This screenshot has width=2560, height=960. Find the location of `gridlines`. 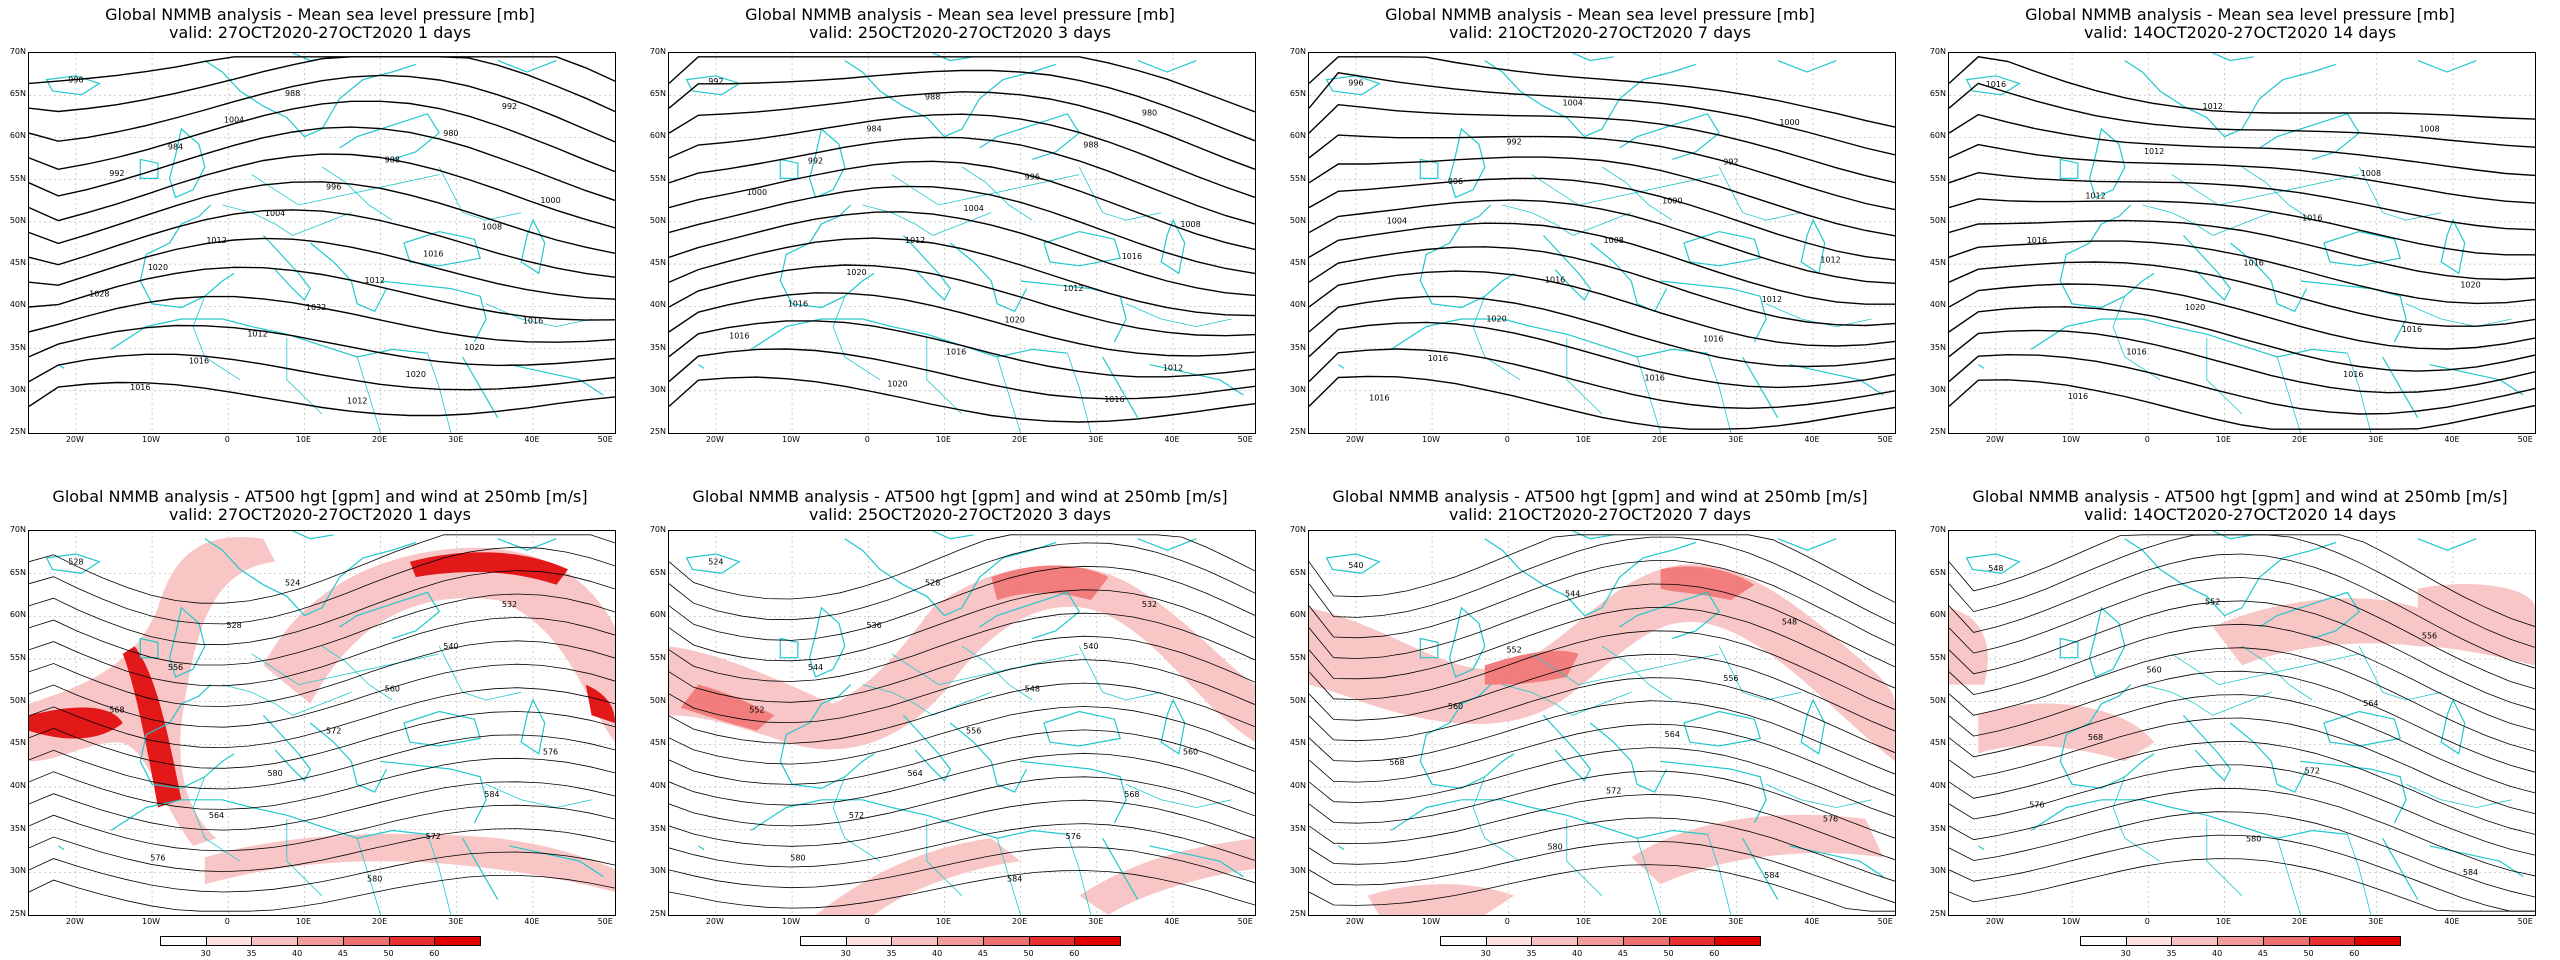

gridlines is located at coordinates (1602, 243).